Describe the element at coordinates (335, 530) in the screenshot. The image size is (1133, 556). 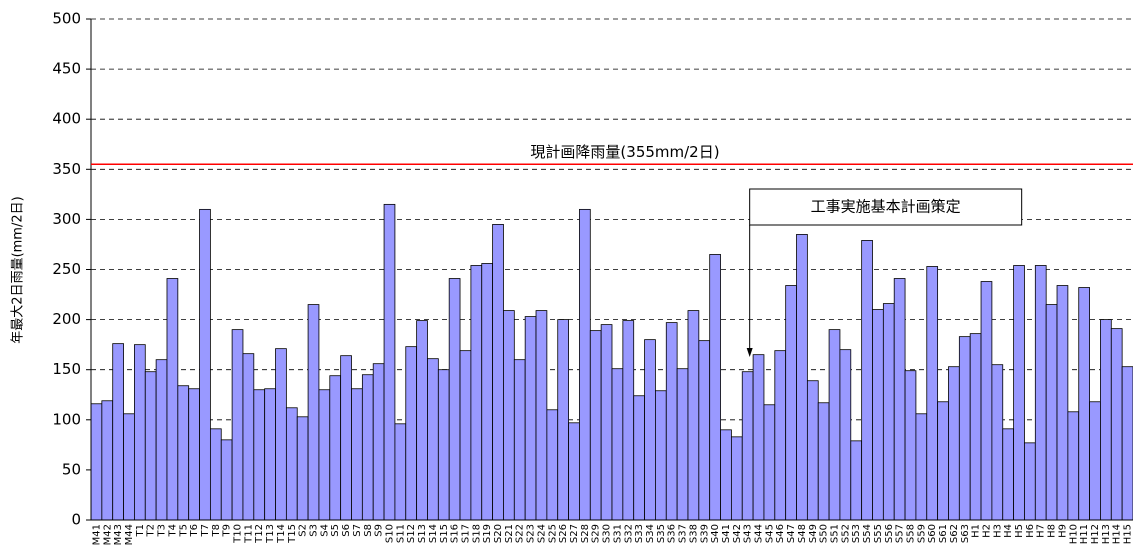
I see `x-tick-label: S5` at that location.